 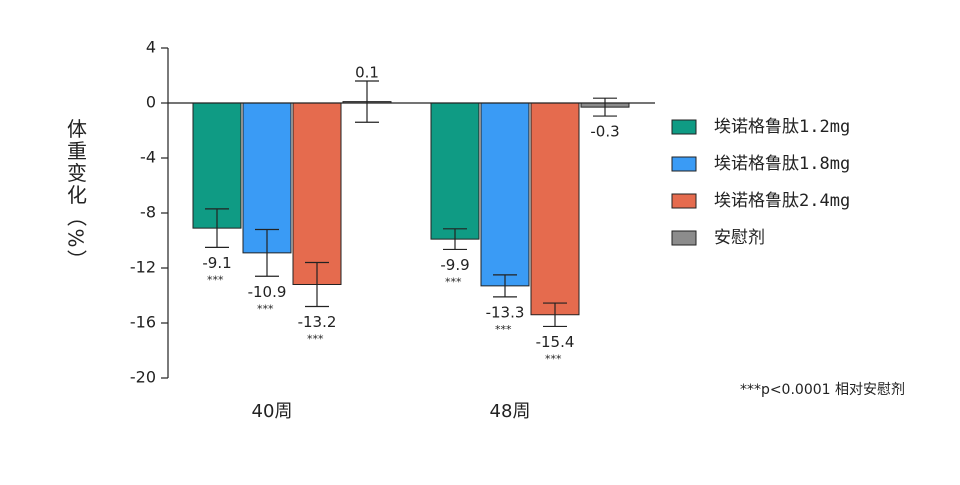 What do you see at coordinates (148, 157) in the screenshot?
I see `y-tick-label: -4` at bounding box center [148, 157].